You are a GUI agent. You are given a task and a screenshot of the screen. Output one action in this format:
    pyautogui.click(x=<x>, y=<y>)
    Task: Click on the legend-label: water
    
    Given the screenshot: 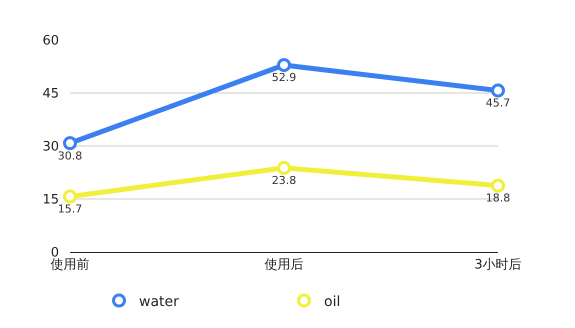 What is the action you would take?
    pyautogui.click(x=159, y=302)
    